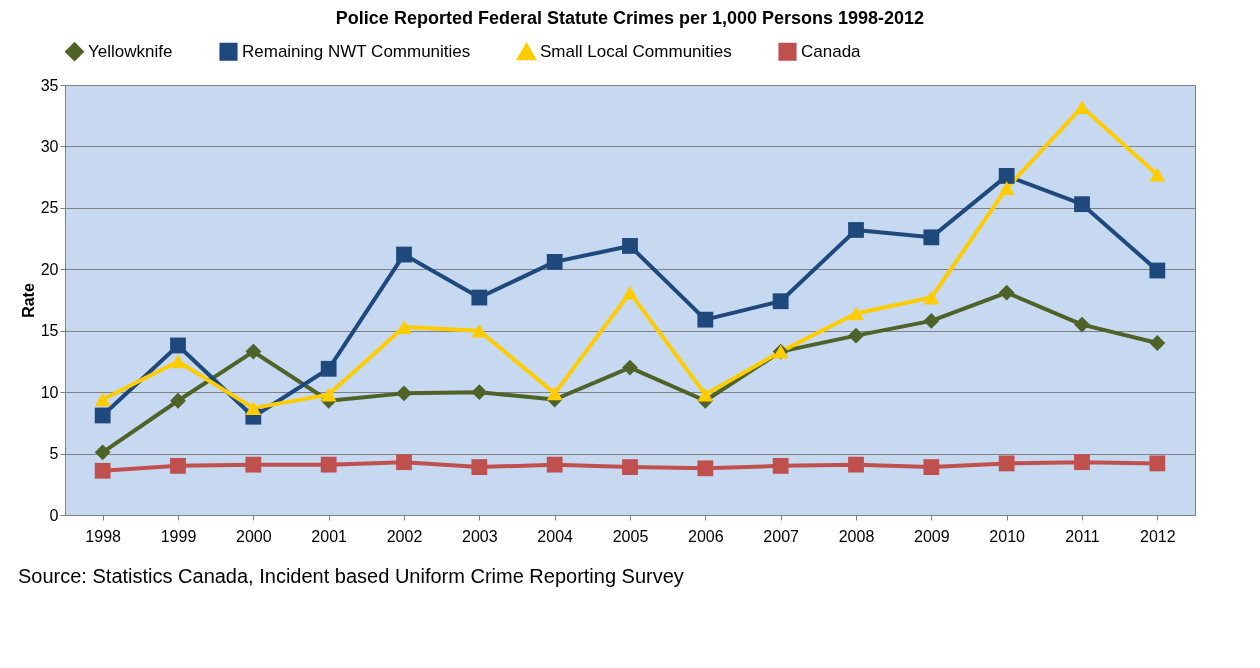  I want to click on chart-title: Police Reported Federal Statute Crimes per 1,000 Persons 1998-2012, so click(630, 18).